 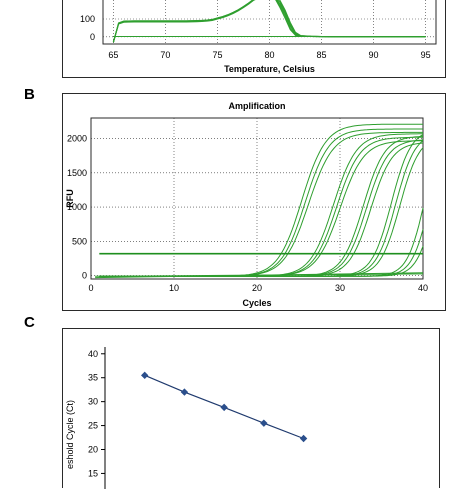 I want to click on amplification-x-tick-label: 30, so click(x=340, y=288).